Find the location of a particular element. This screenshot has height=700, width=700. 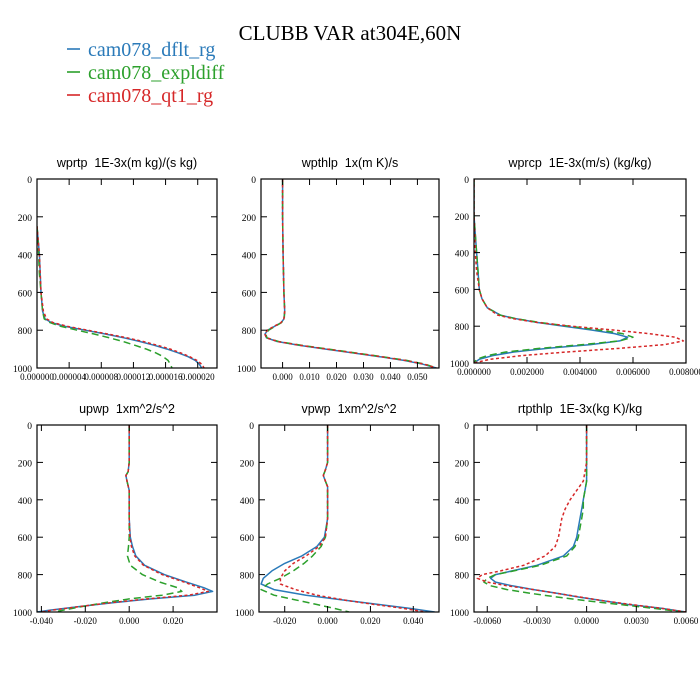

x-tick-label: -0.040 is located at coordinates (42, 621).